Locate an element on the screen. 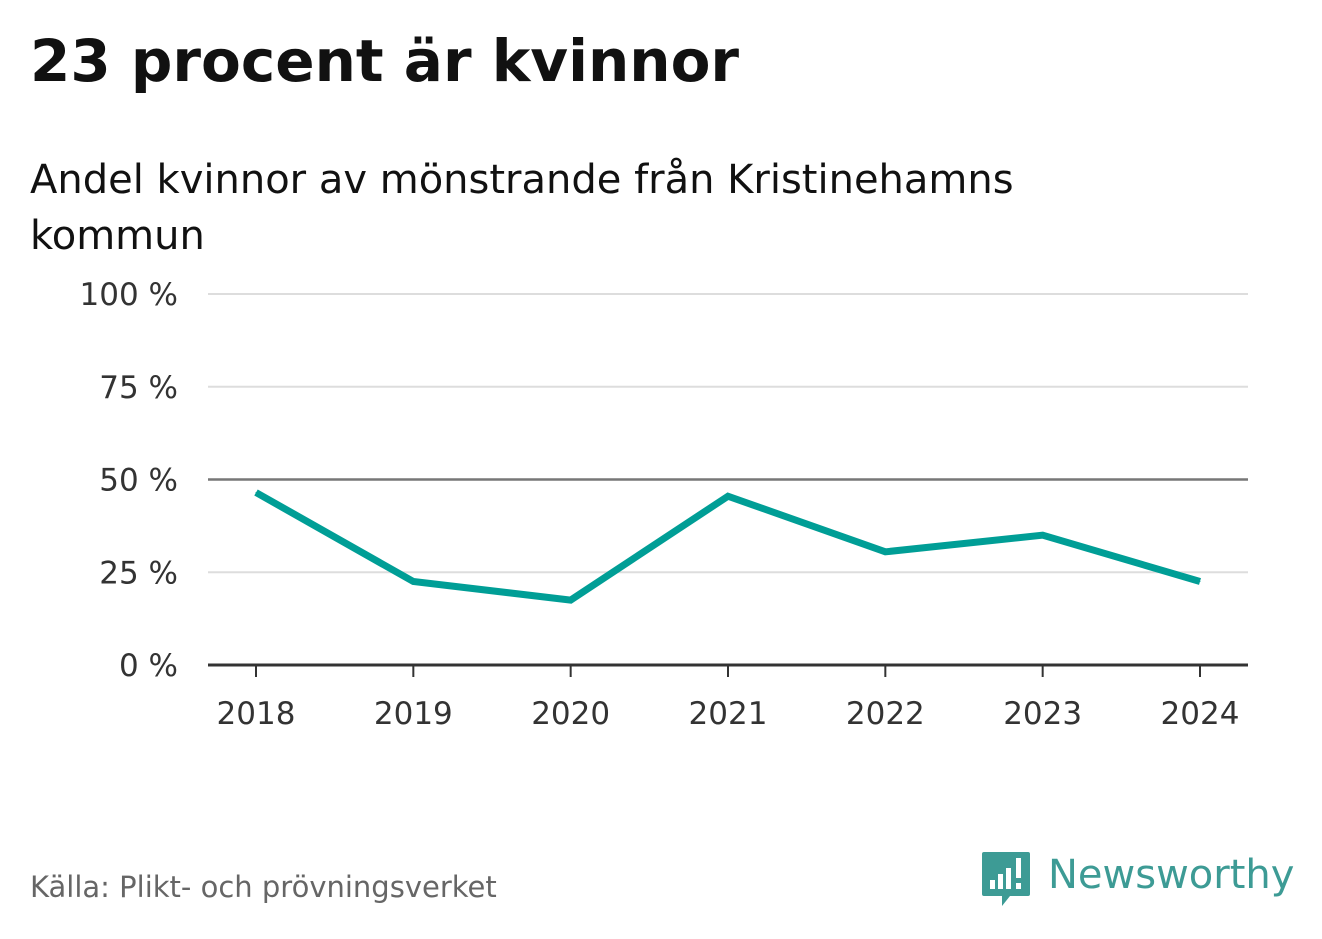 The height and width of the screenshot is (939, 1322). x-tick-label: 2022 is located at coordinates (885, 714).